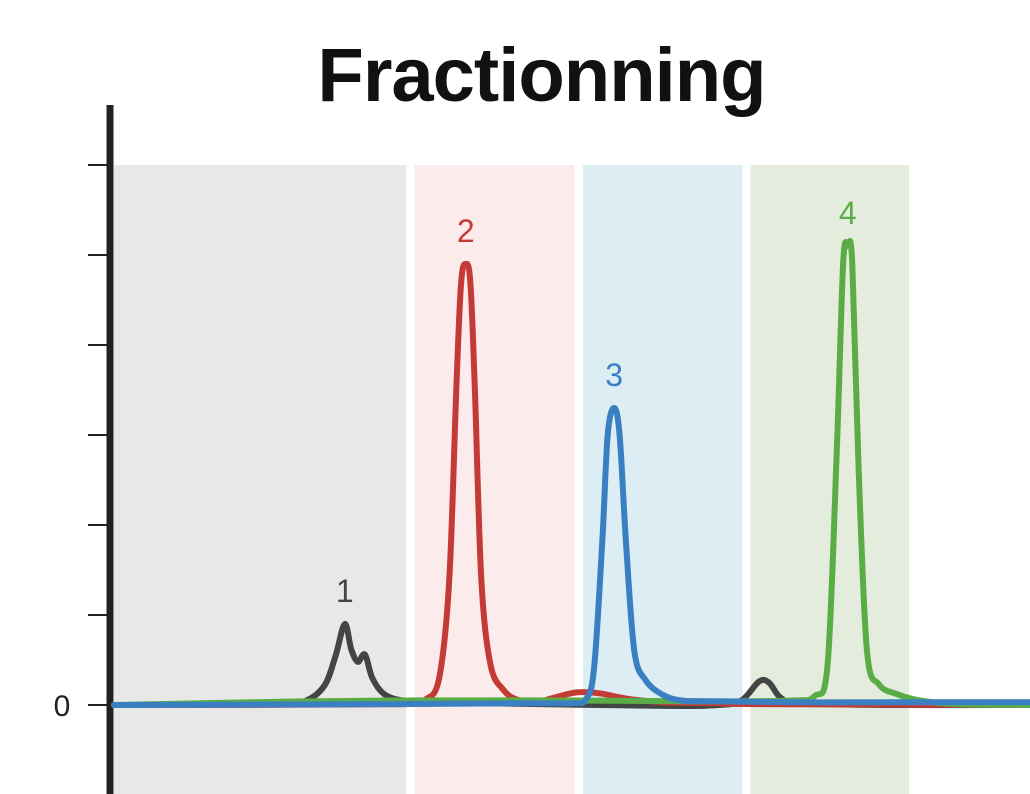  What do you see at coordinates (62, 706) in the screenshot?
I see `y-tick-label: 0` at bounding box center [62, 706].